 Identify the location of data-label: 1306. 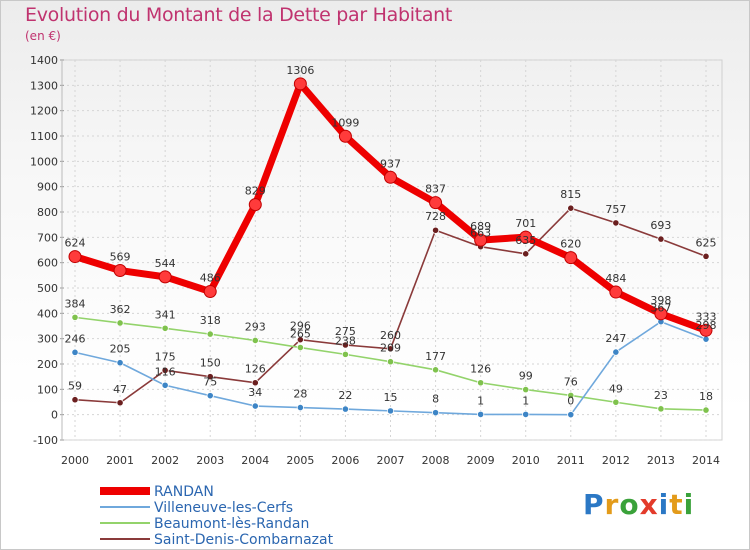
(300, 70).